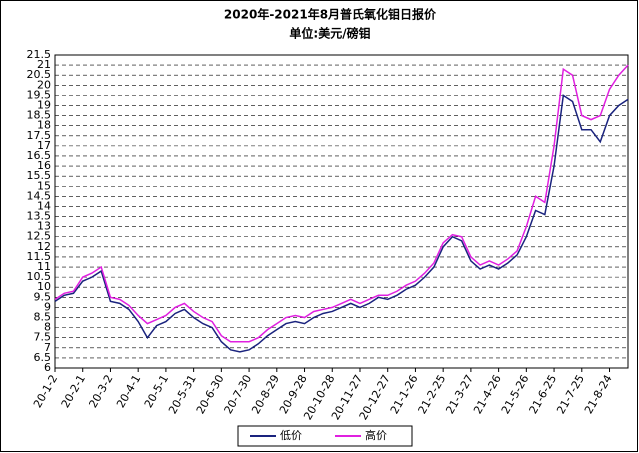 This screenshot has height=453, width=639. Describe the element at coordinates (44, 246) in the screenshot. I see `y-tick-label: 12` at that location.